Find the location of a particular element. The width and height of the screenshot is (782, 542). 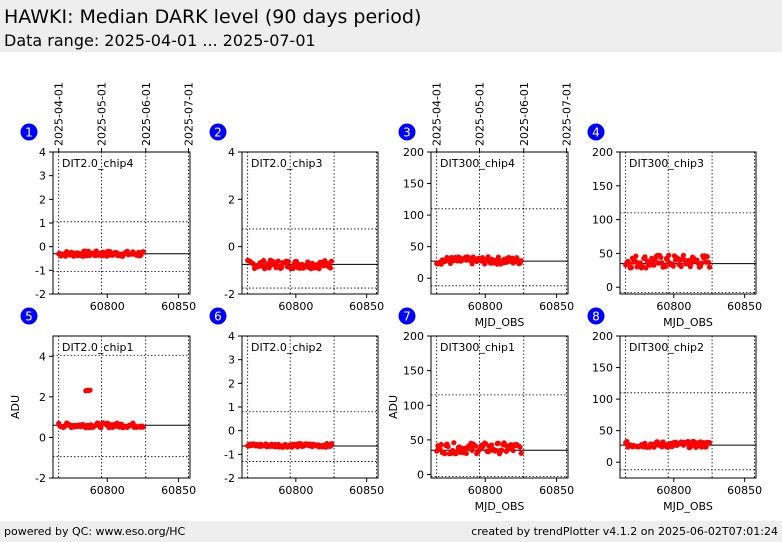

panel-title: DIT300_chip2 is located at coordinates (666, 347).